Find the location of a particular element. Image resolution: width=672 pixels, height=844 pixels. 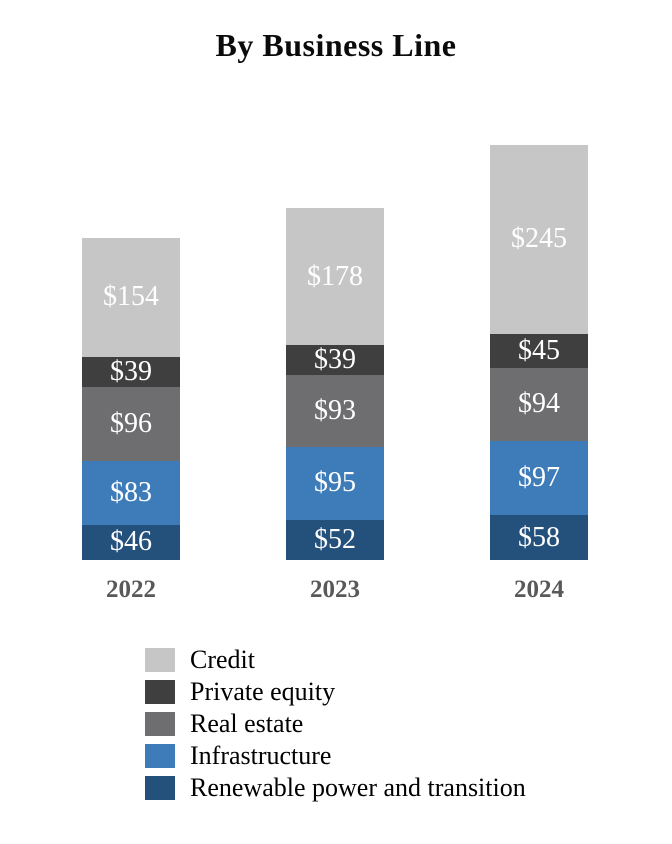

bar-value-label: $96 is located at coordinates (131, 423).